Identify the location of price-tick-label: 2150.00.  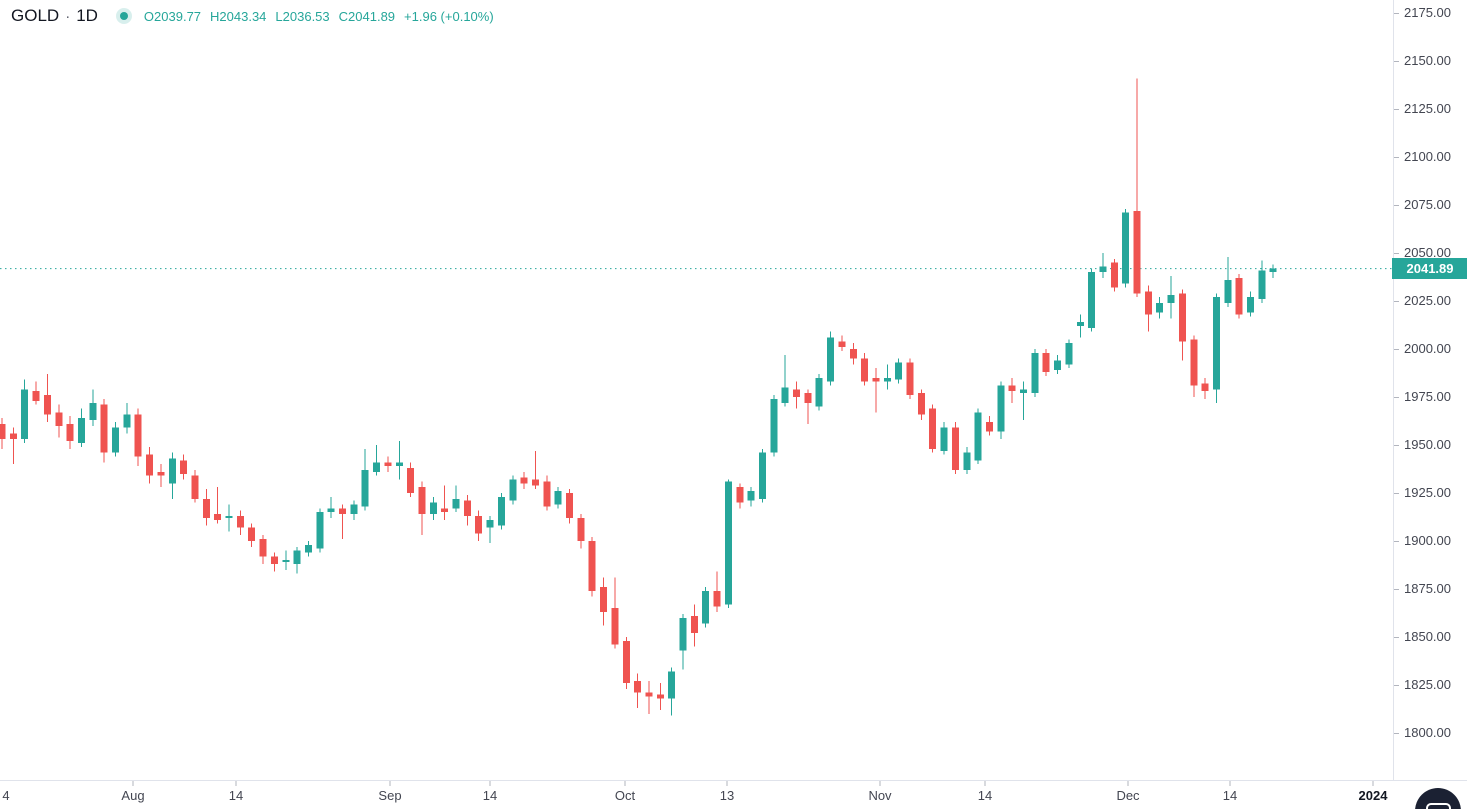
(1427, 60).